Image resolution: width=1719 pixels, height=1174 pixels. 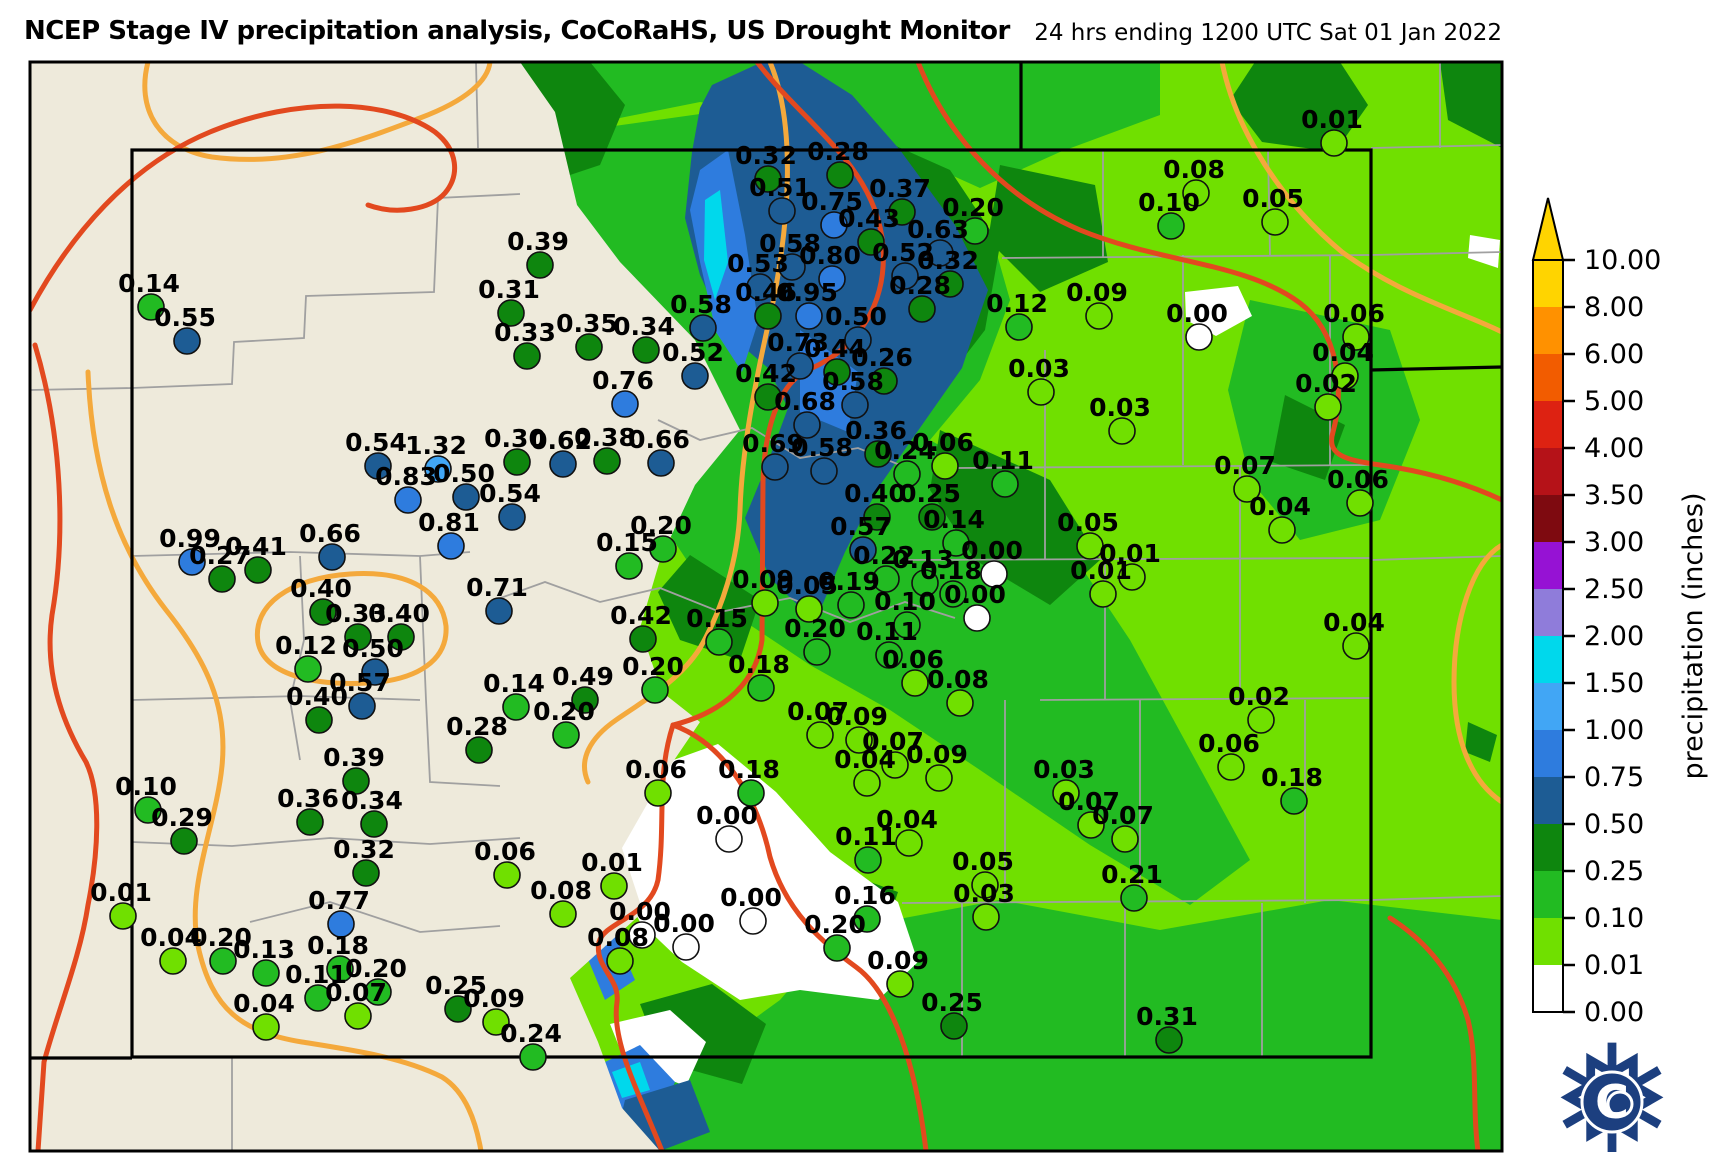 What do you see at coordinates (820, 125) in the screenshot?
I see `field-light-north` at bounding box center [820, 125].